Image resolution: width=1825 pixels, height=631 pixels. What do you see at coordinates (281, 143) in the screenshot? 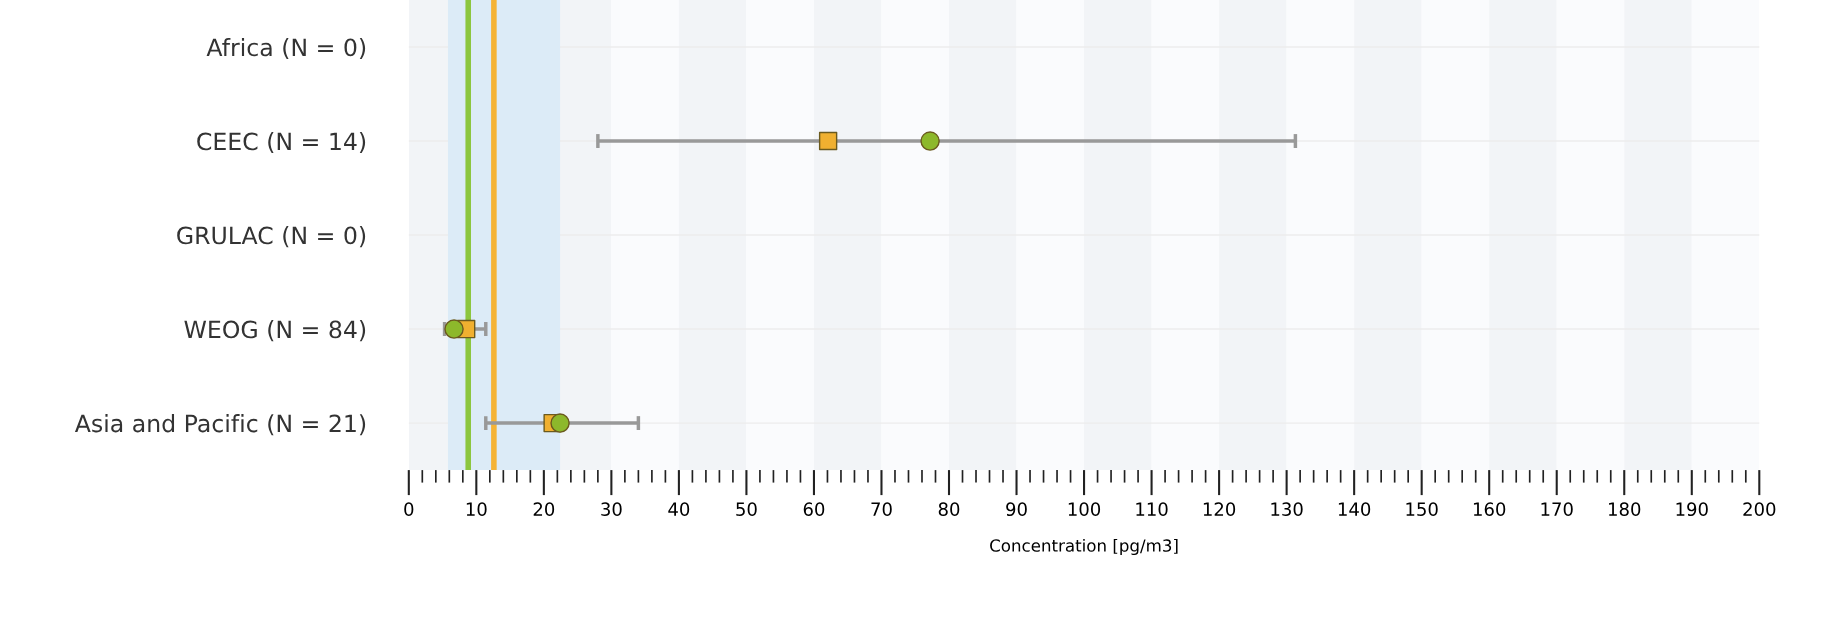
I see `y-tick-label: CEEC (N = 14)` at bounding box center [281, 143].